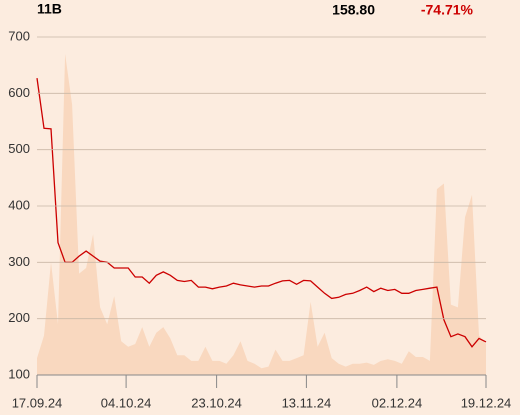 Image resolution: width=520 pixels, height=415 pixels. Describe the element at coordinates (19, 148) in the screenshot. I see `y-tick-label: 500` at that location.